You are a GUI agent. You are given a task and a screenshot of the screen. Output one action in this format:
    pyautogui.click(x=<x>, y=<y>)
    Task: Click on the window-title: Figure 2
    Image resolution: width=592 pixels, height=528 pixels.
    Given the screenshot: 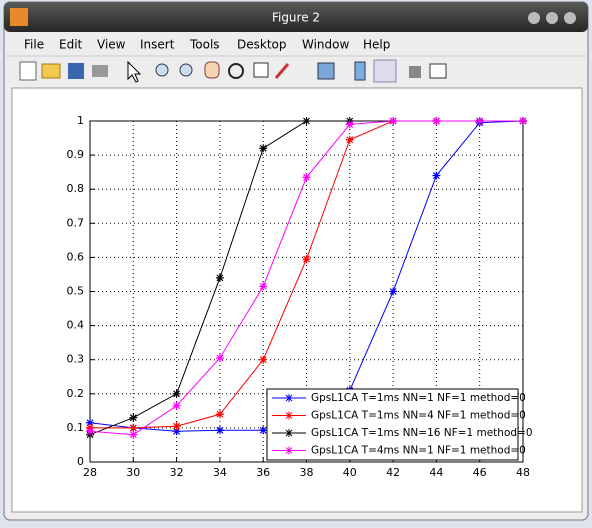 What is the action you would take?
    pyautogui.click(x=296, y=18)
    